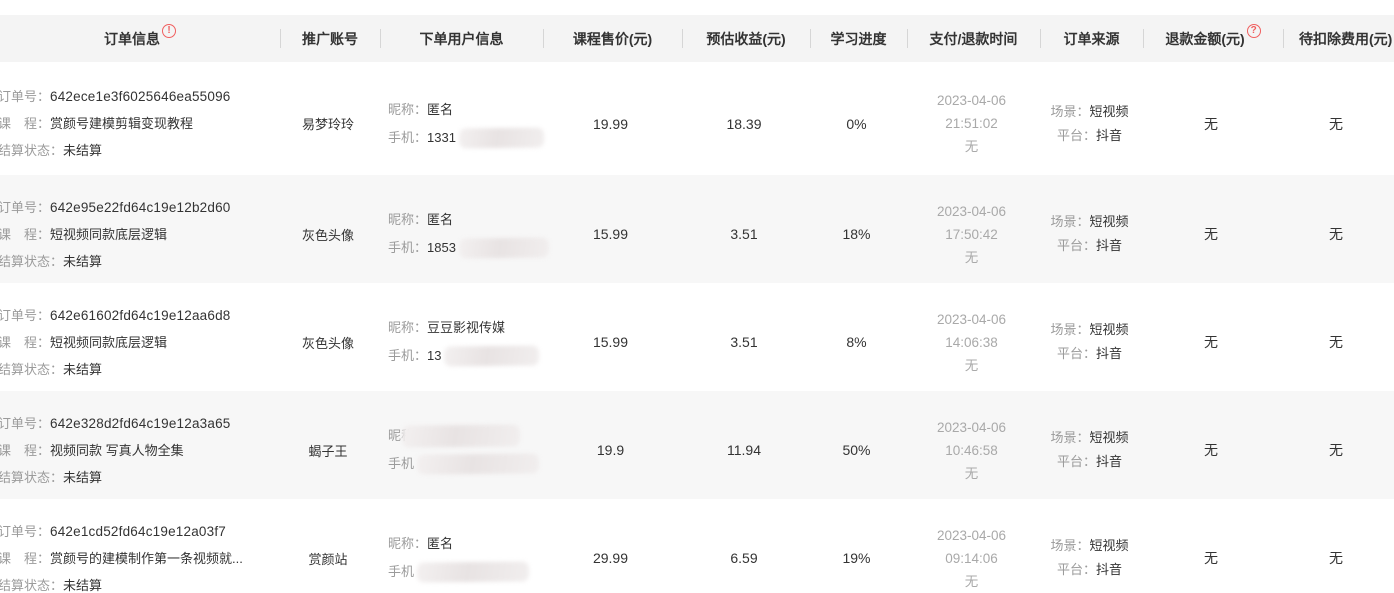 The image size is (1394, 593). I want to click on column-header-label: 推广账号, so click(330, 38).